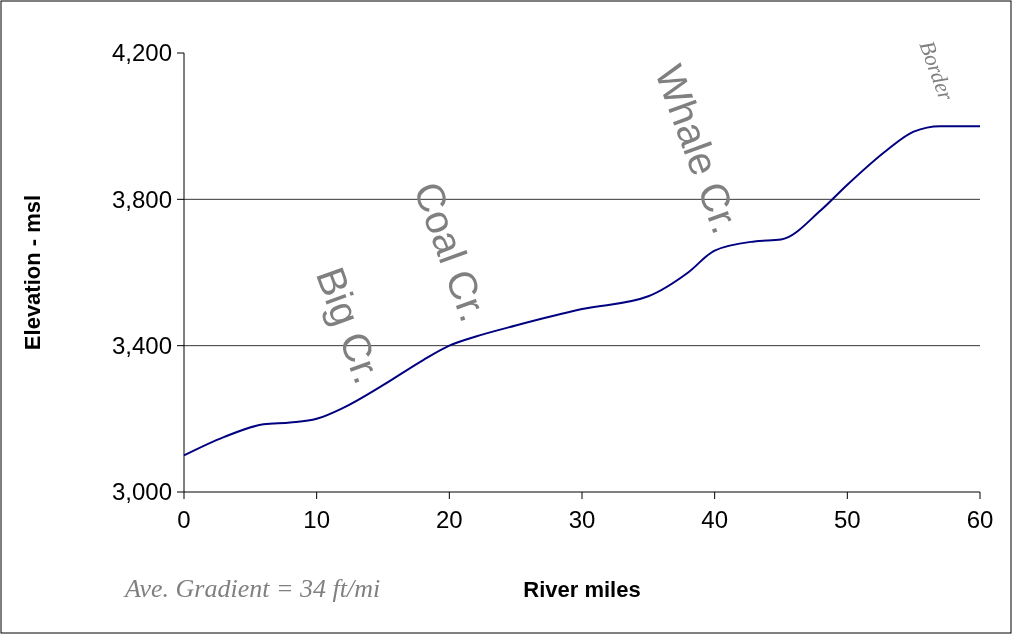 The width and height of the screenshot is (1013, 635). What do you see at coordinates (141, 53) in the screenshot?
I see `y-tick-label: 4,200` at bounding box center [141, 53].